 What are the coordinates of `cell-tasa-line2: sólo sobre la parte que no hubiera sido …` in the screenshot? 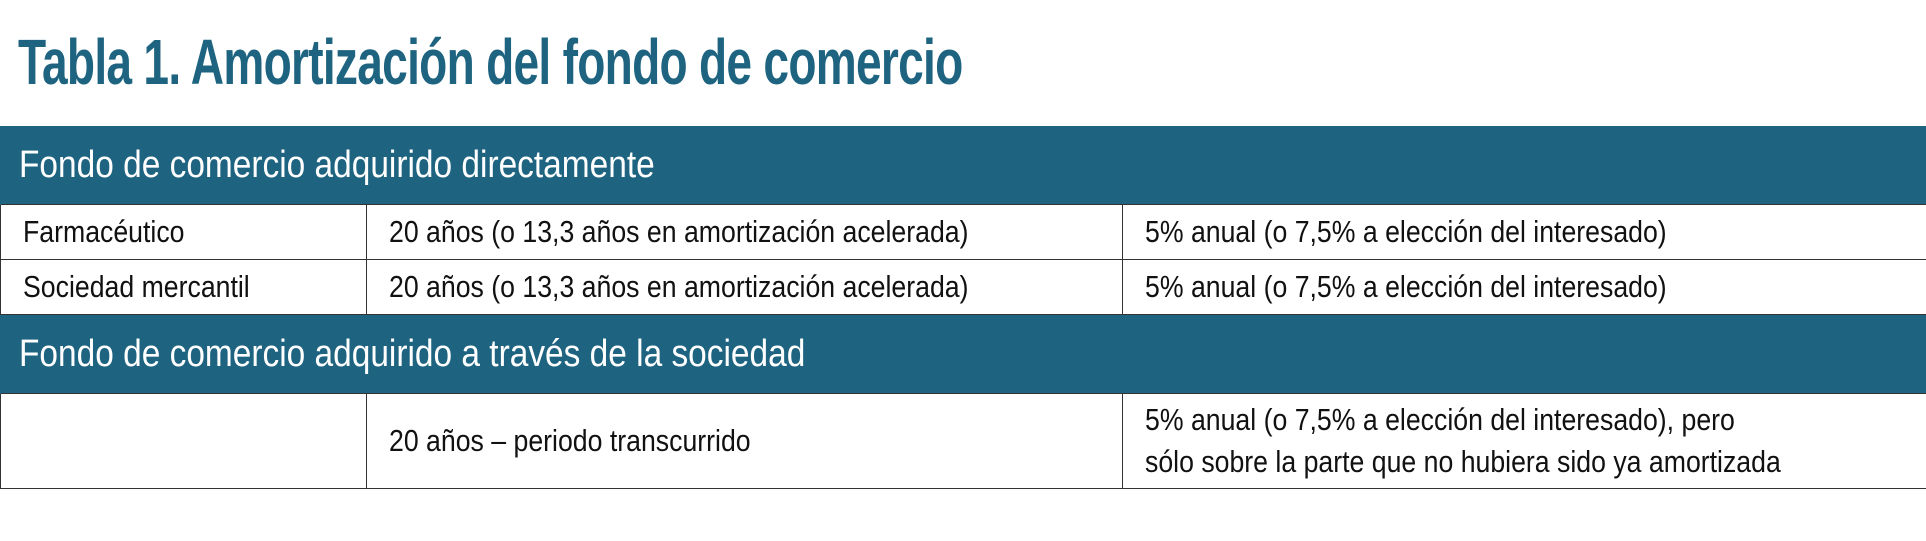 It's located at (1463, 461).